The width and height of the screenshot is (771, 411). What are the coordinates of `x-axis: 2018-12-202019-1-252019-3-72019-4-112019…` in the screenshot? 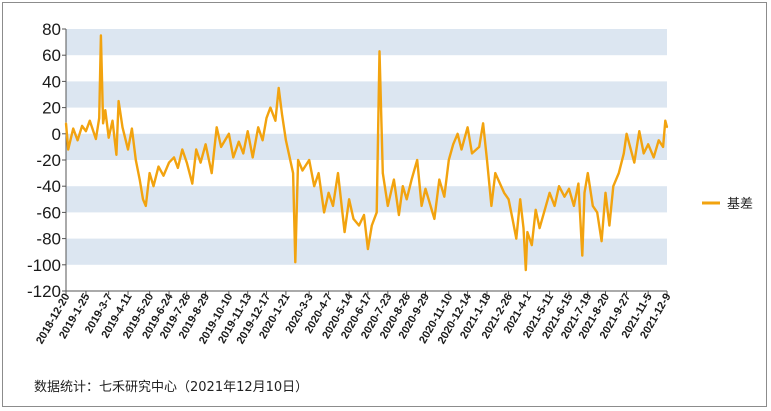 It's located at (354, 318).